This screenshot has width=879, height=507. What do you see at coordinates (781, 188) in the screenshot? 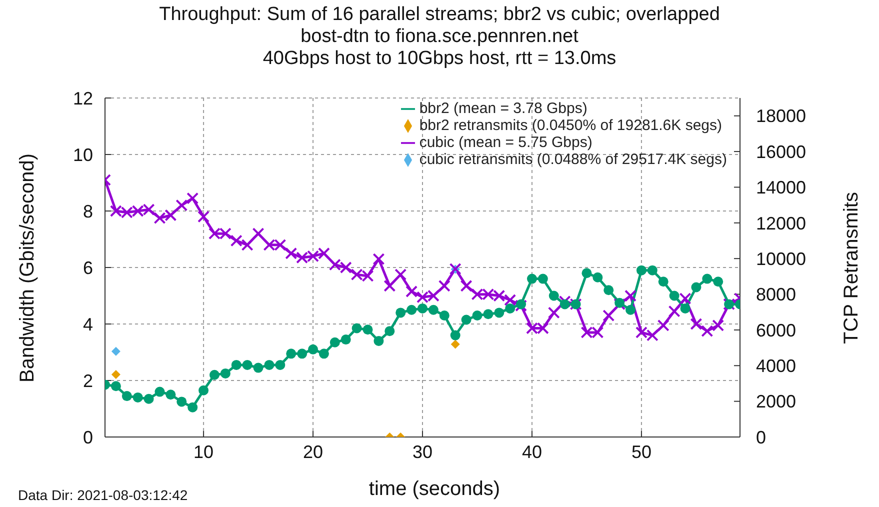
I see `y2-tick-label: 14000` at bounding box center [781, 188].